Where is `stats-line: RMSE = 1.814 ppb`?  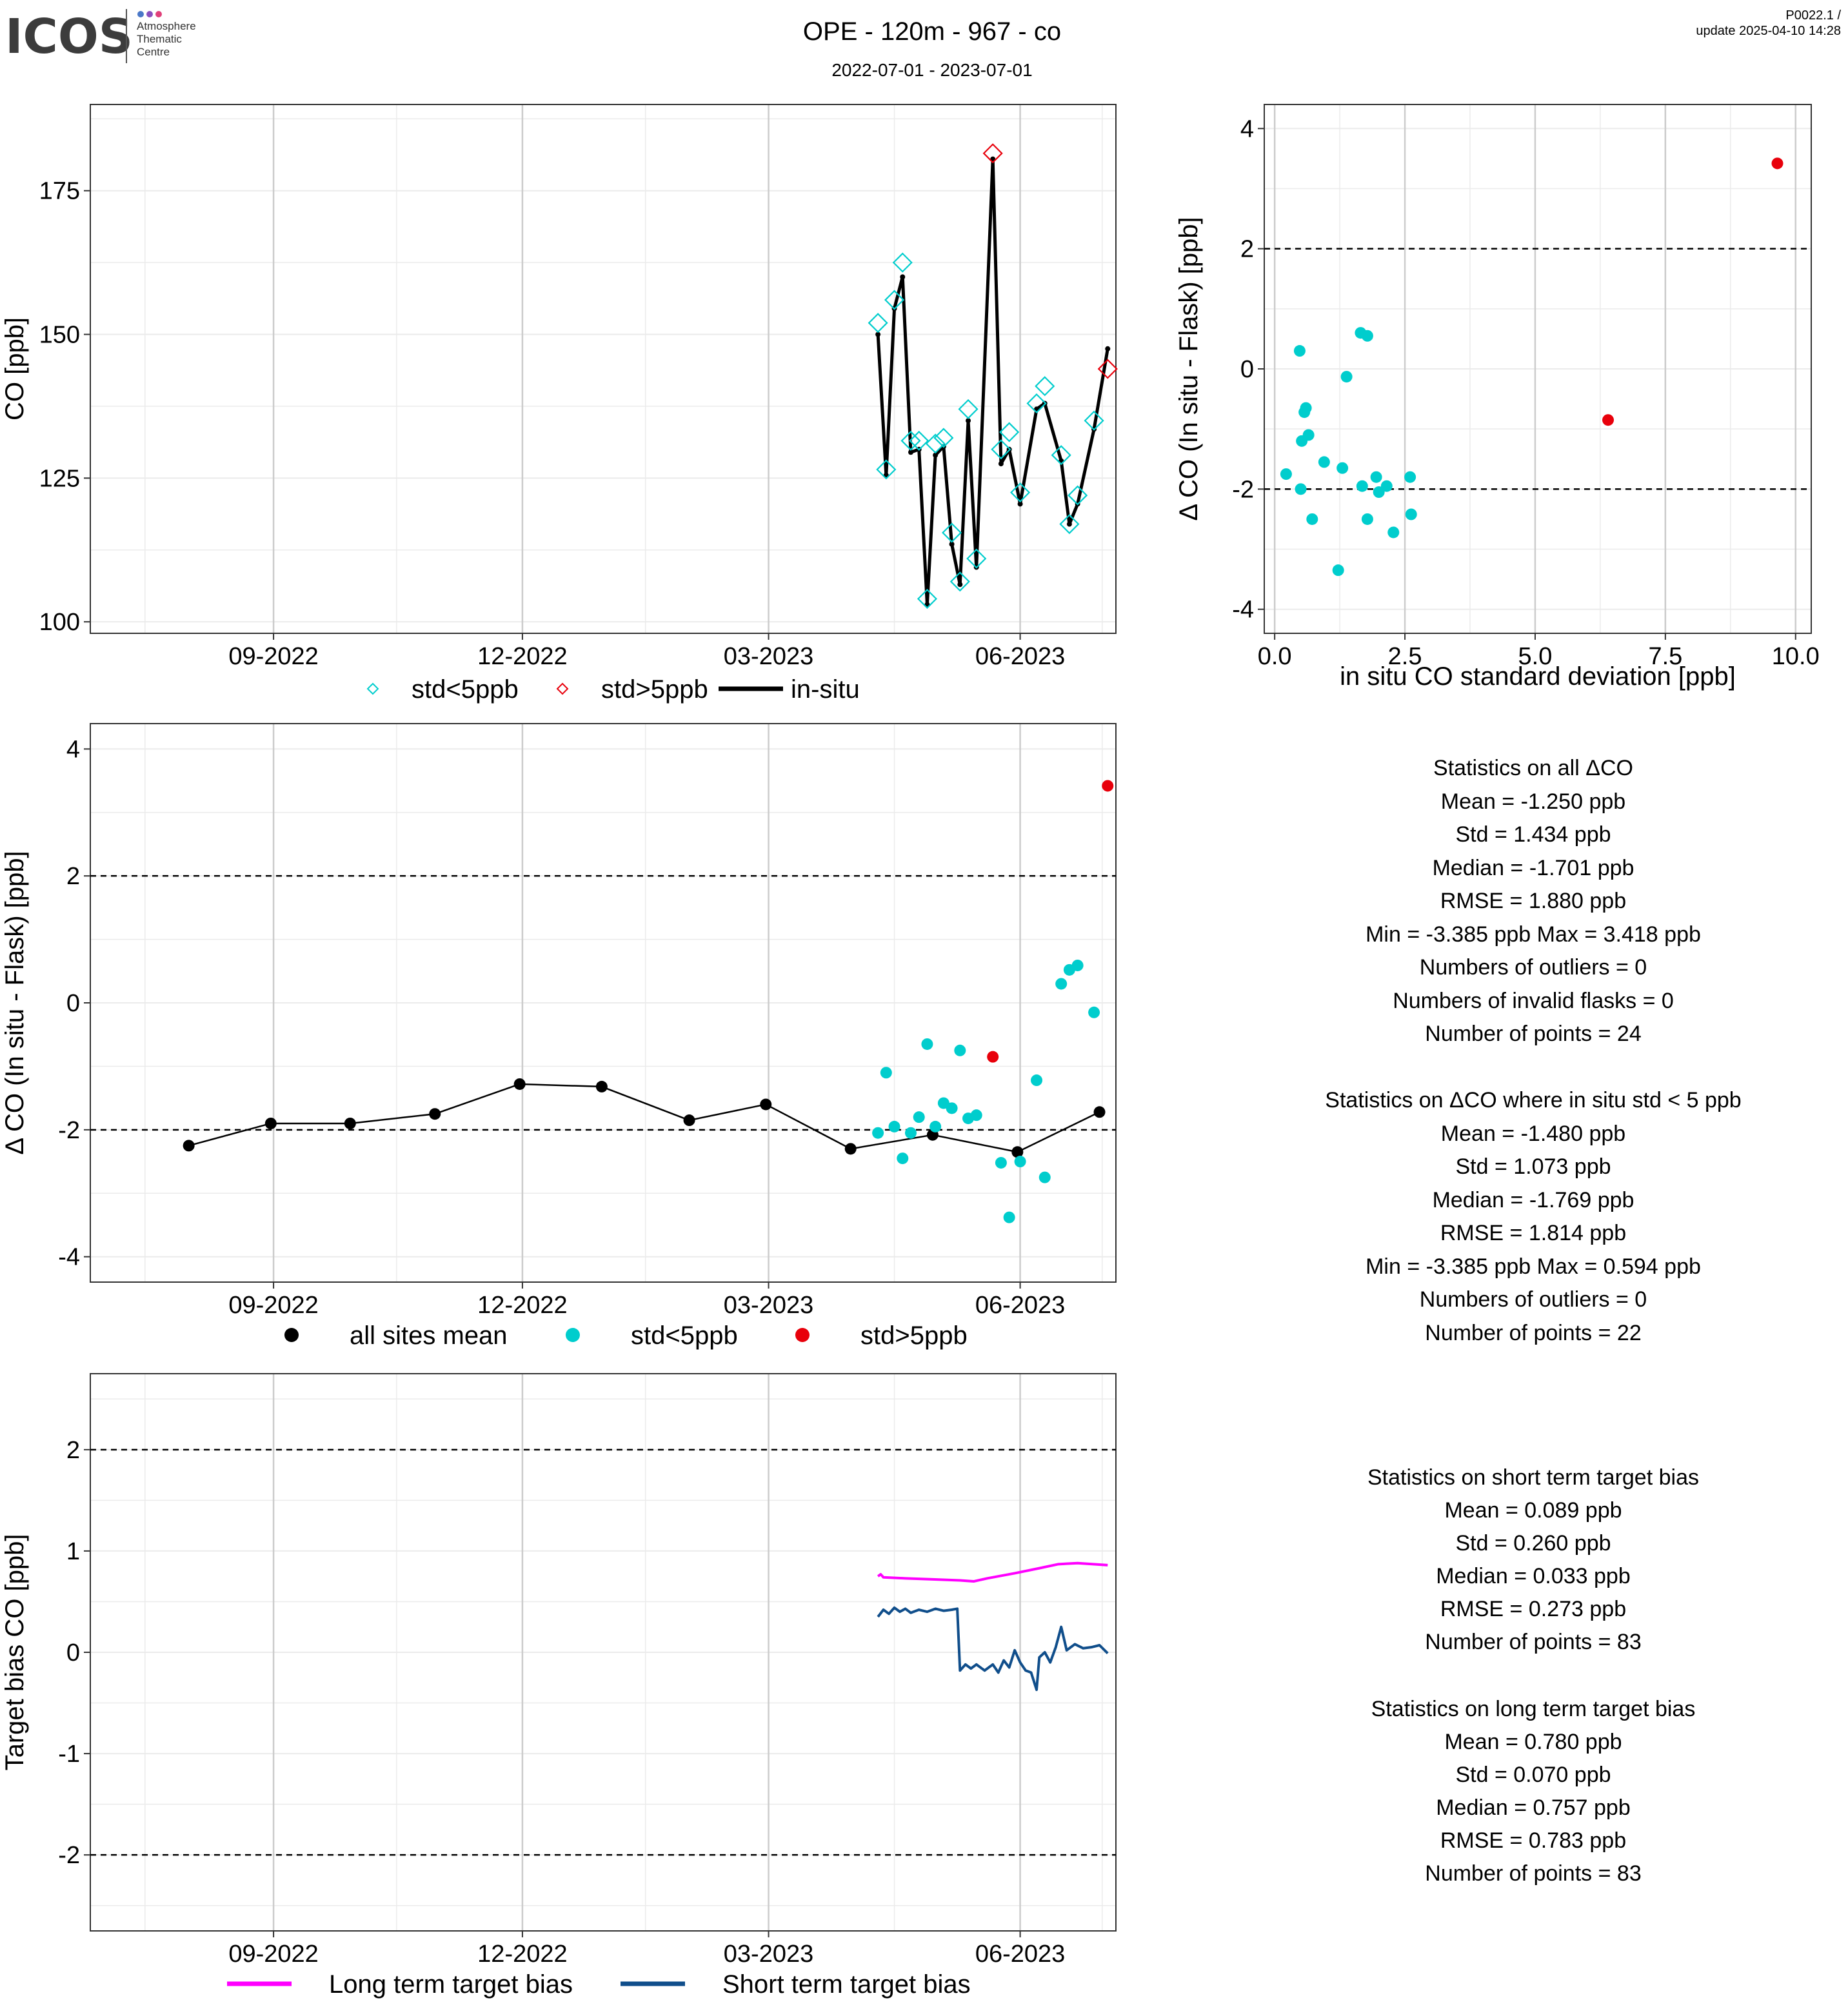 stats-line: RMSE = 1.814 ppb is located at coordinates (1533, 1233).